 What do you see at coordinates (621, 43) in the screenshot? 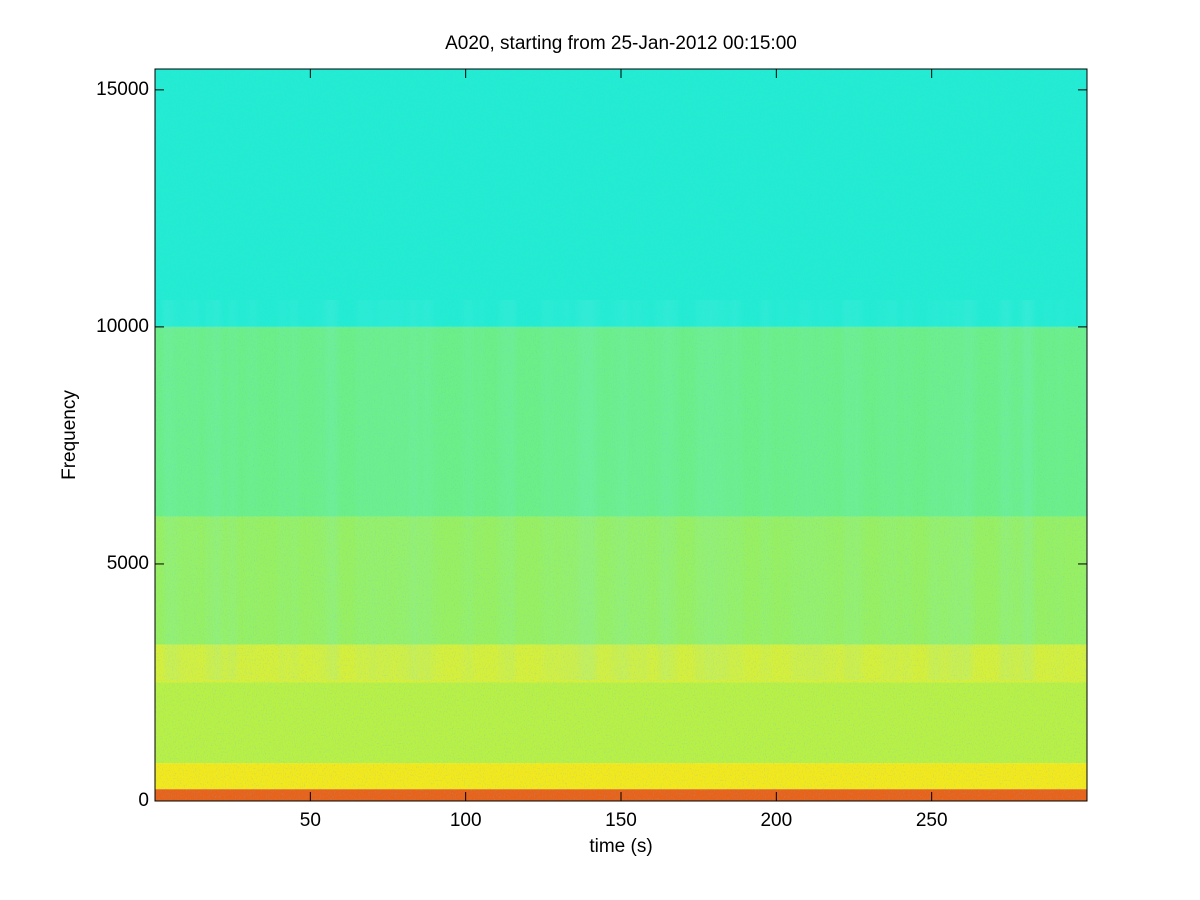
I see `chart-title: A020, starting from 25-Jan-2012 00:15:00` at bounding box center [621, 43].